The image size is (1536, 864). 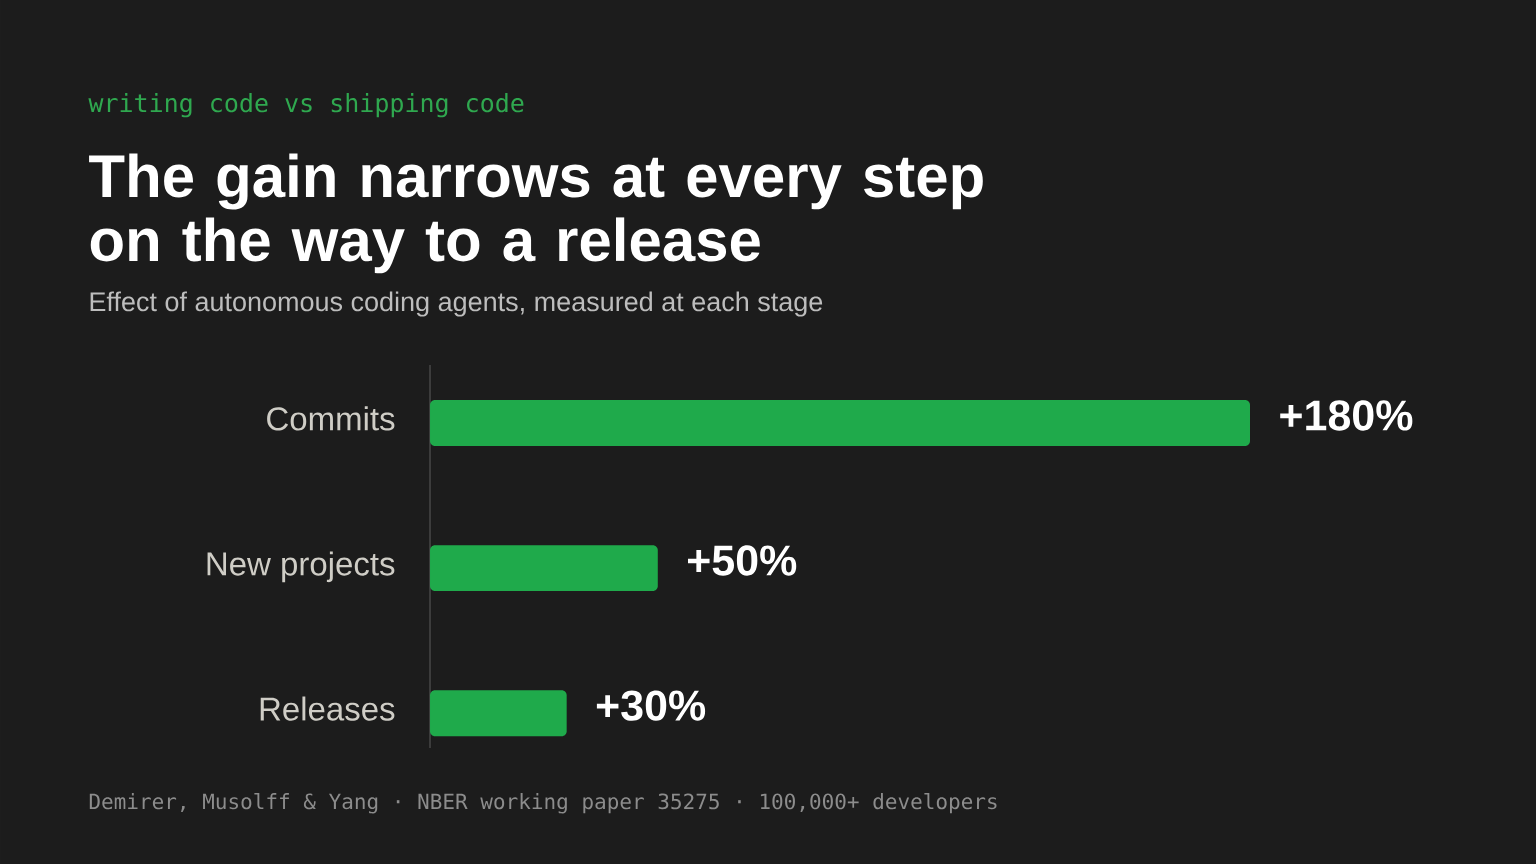 What do you see at coordinates (306, 105) in the screenshot?
I see `text: writing code vs shipping code` at bounding box center [306, 105].